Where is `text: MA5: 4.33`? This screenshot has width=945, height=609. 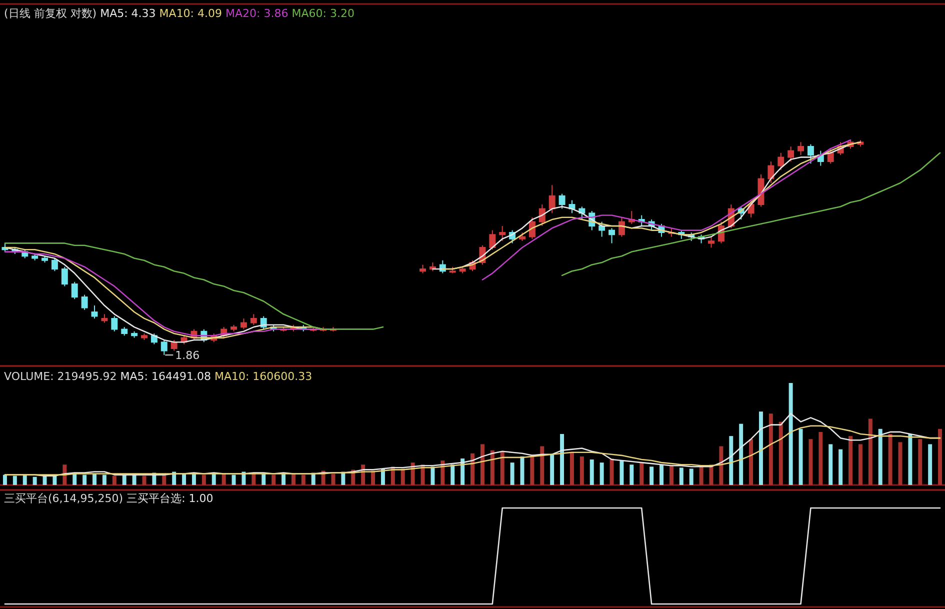
text: MA5: 4.33 is located at coordinates (130, 13).